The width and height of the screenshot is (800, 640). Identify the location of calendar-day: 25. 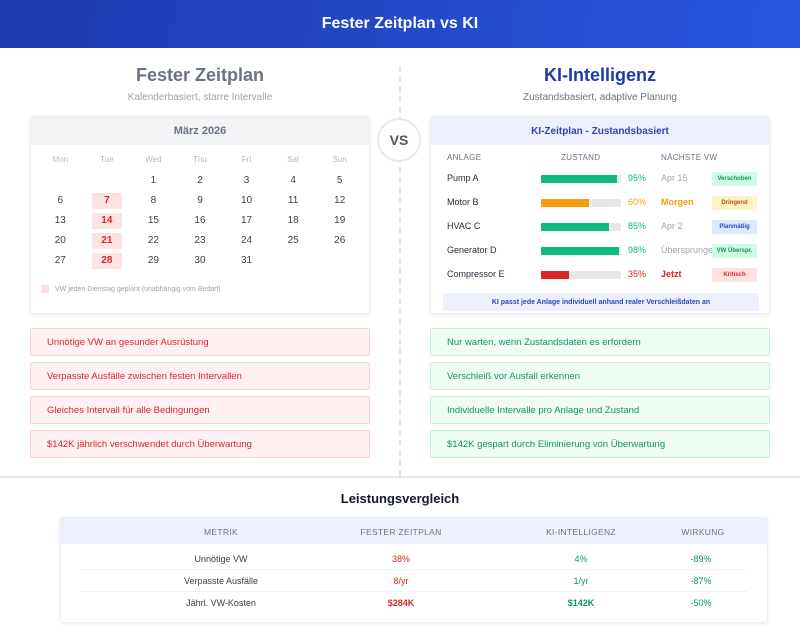
(293, 241).